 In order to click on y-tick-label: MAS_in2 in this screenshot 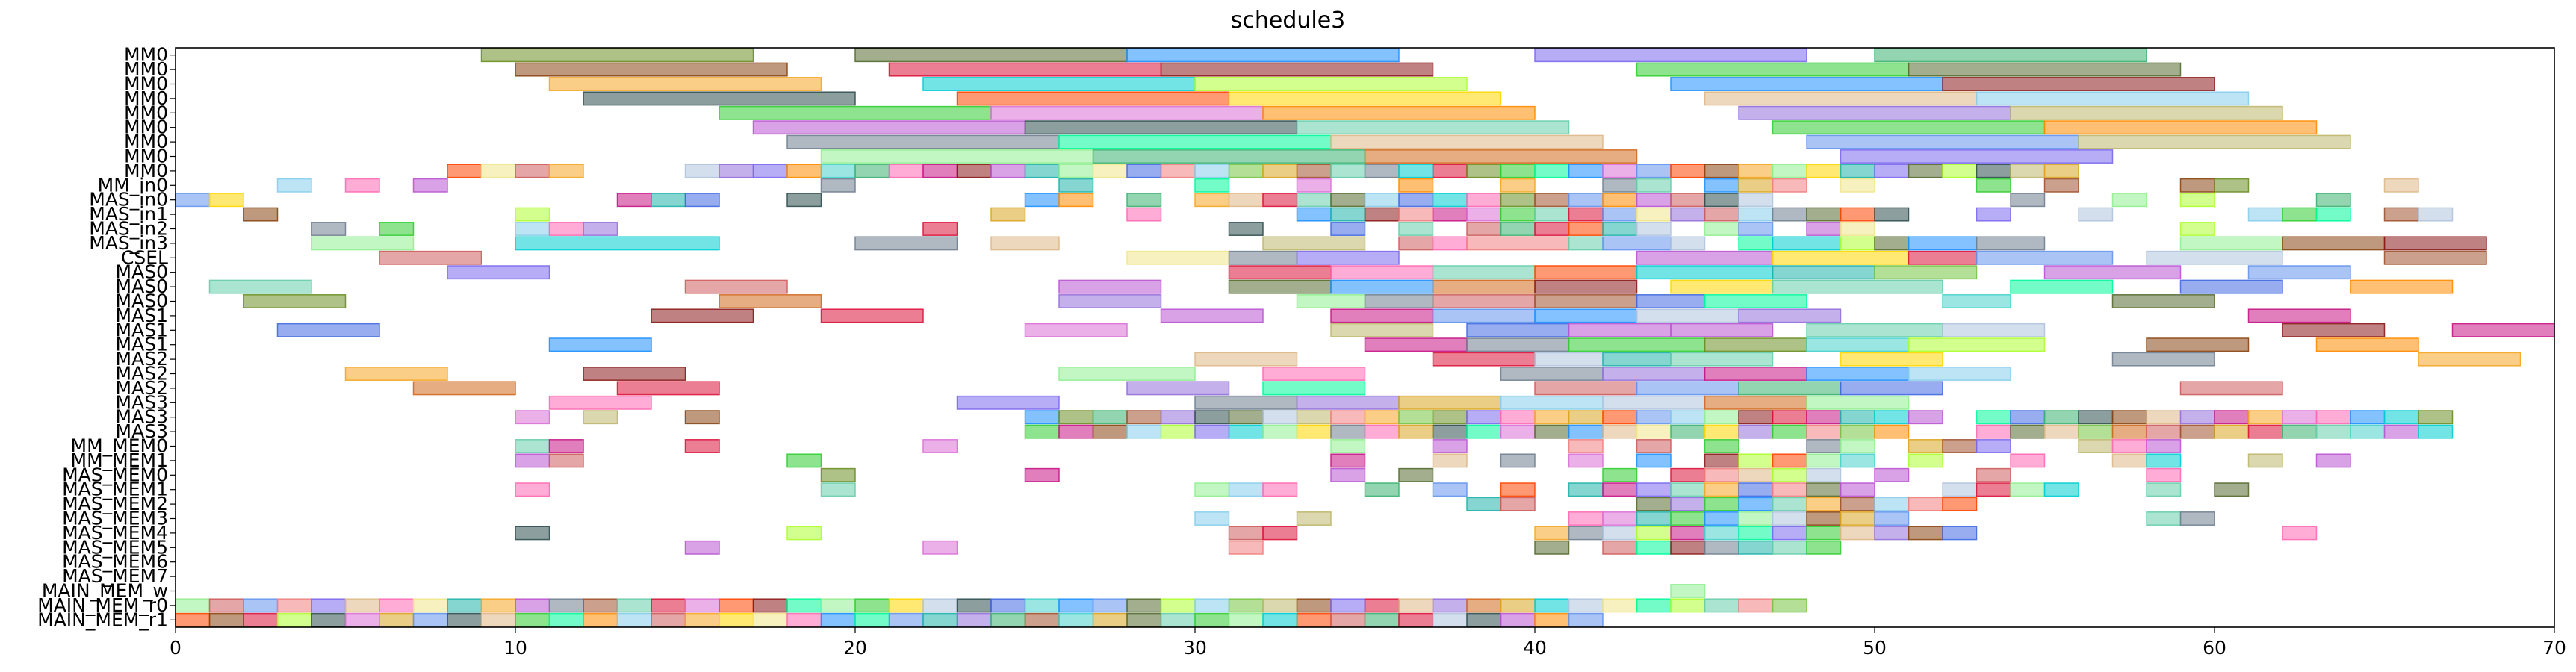, I will do `click(128, 229)`.